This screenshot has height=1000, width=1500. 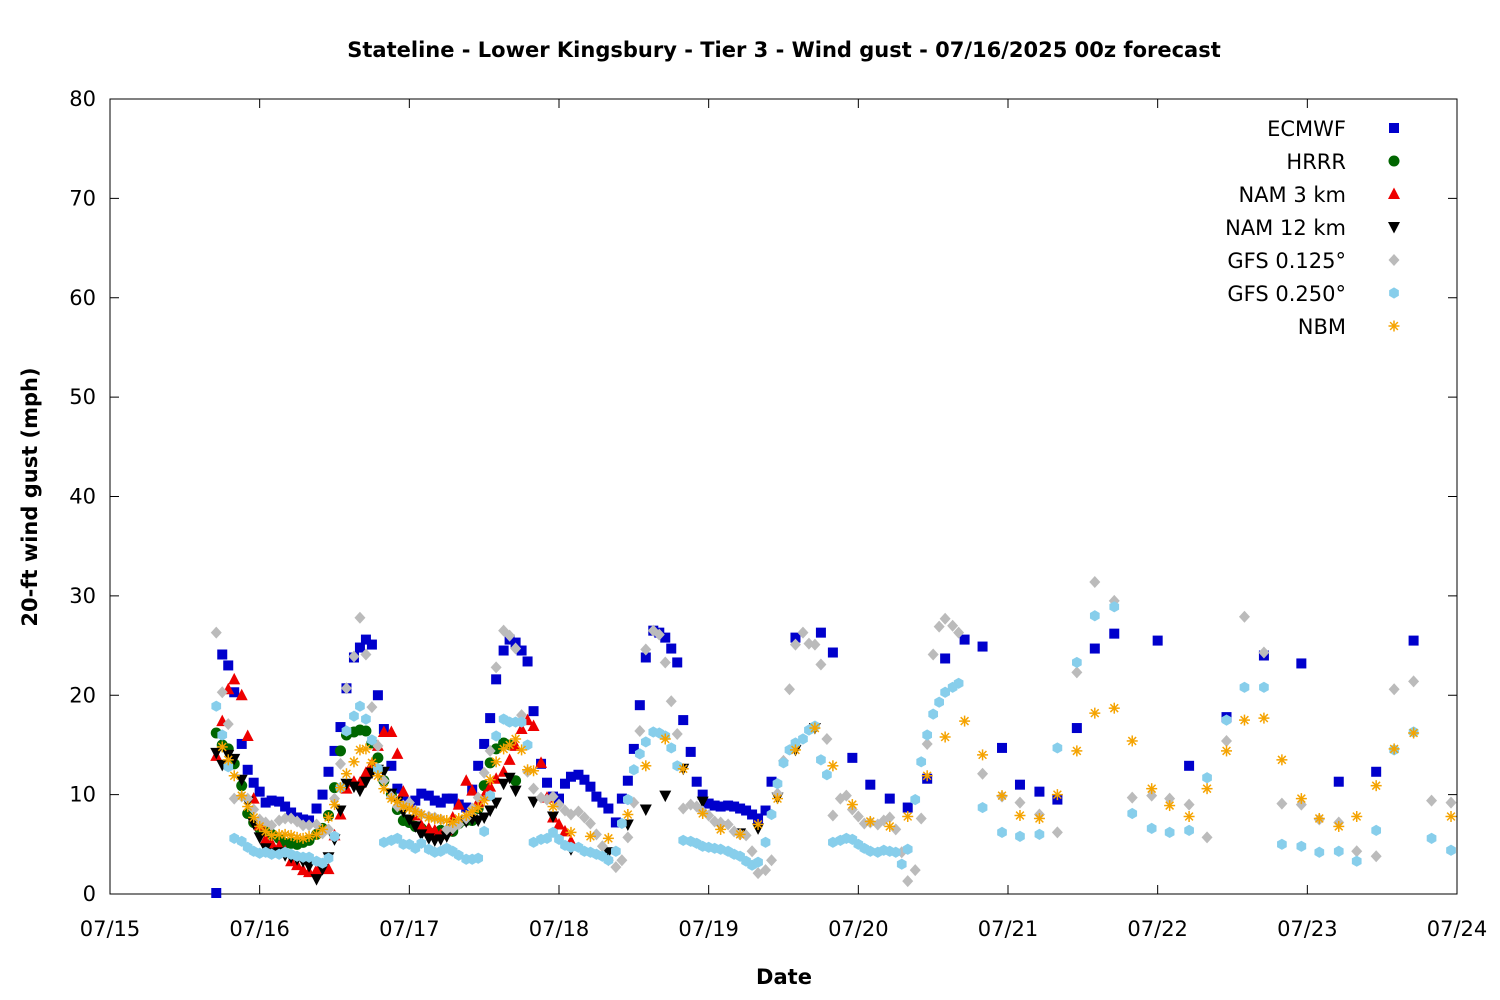 I want to click on x-tick-label: 07/22, so click(x=1157, y=929).